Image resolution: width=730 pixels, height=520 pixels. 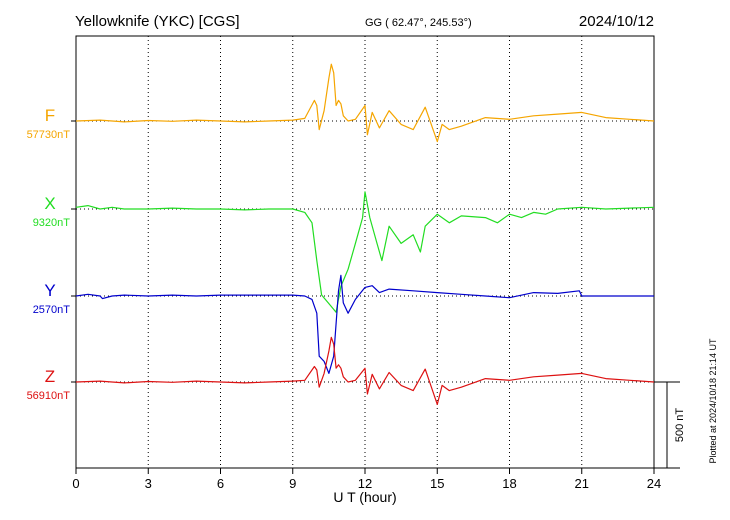 What do you see at coordinates (365, 370) in the screenshot?
I see `series-line-z` at bounding box center [365, 370].